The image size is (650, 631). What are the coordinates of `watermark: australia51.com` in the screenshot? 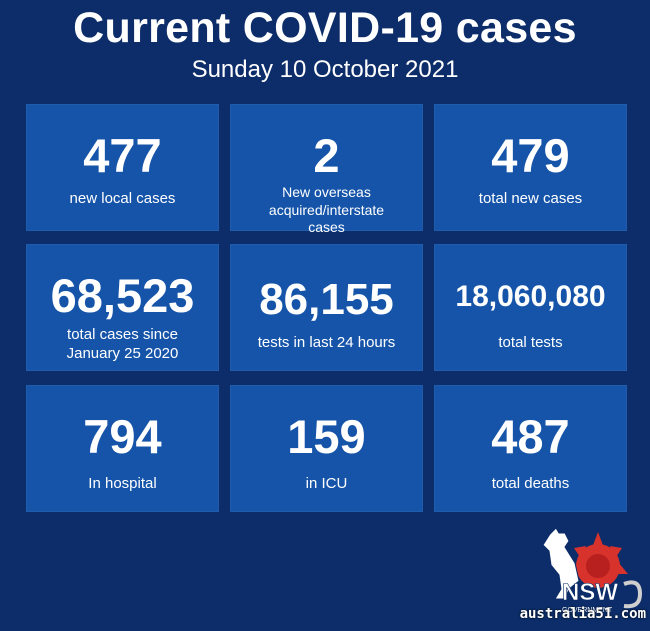 It's located at (582, 614).